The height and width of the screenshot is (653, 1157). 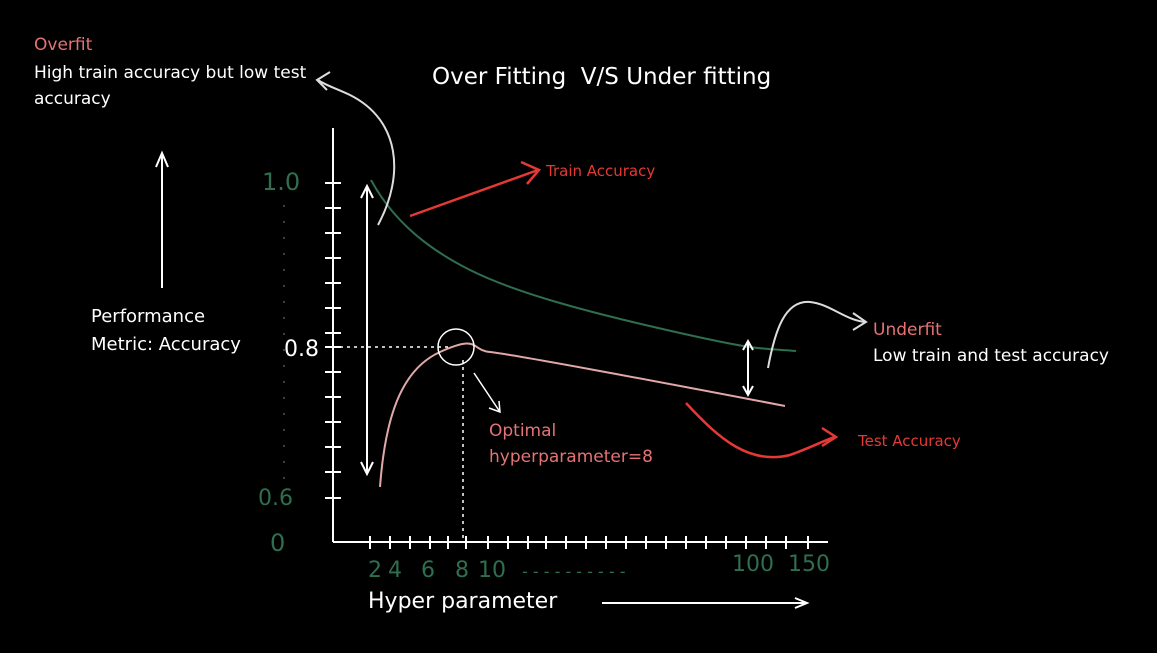 I want to click on x-tick-label-4: 4, so click(x=395, y=570).